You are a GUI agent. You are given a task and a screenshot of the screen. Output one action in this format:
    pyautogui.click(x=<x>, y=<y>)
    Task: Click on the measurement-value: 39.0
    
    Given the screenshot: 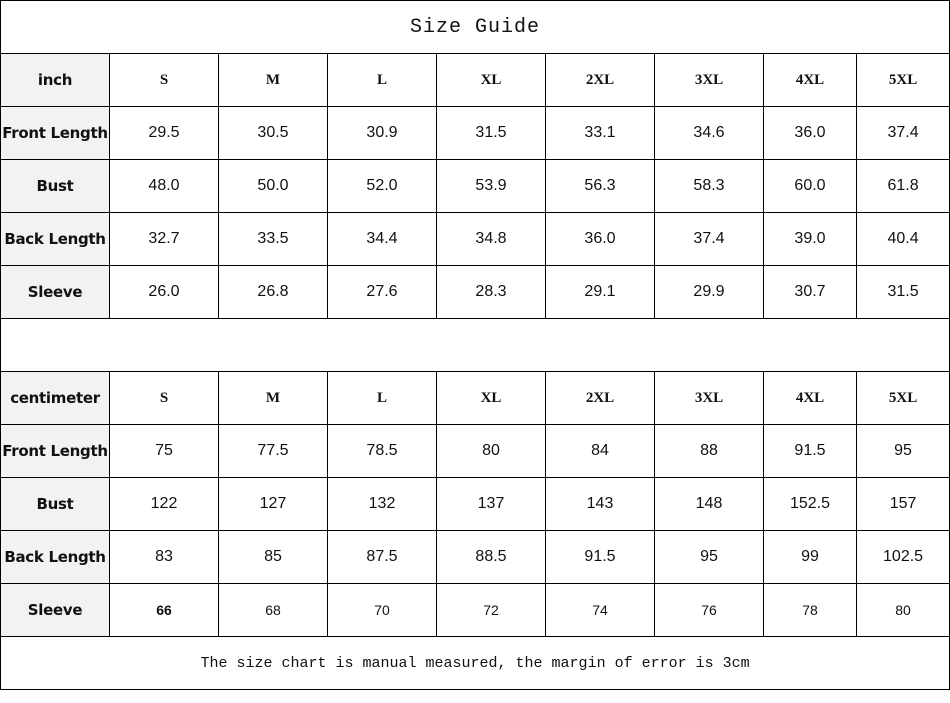 What is the action you would take?
    pyautogui.click(x=810, y=239)
    